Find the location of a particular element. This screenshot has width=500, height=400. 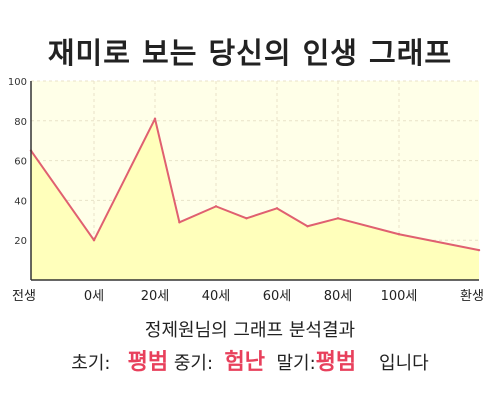

analysis-caption: 정제원님의 그래프 분석결과 is located at coordinates (250, 330).